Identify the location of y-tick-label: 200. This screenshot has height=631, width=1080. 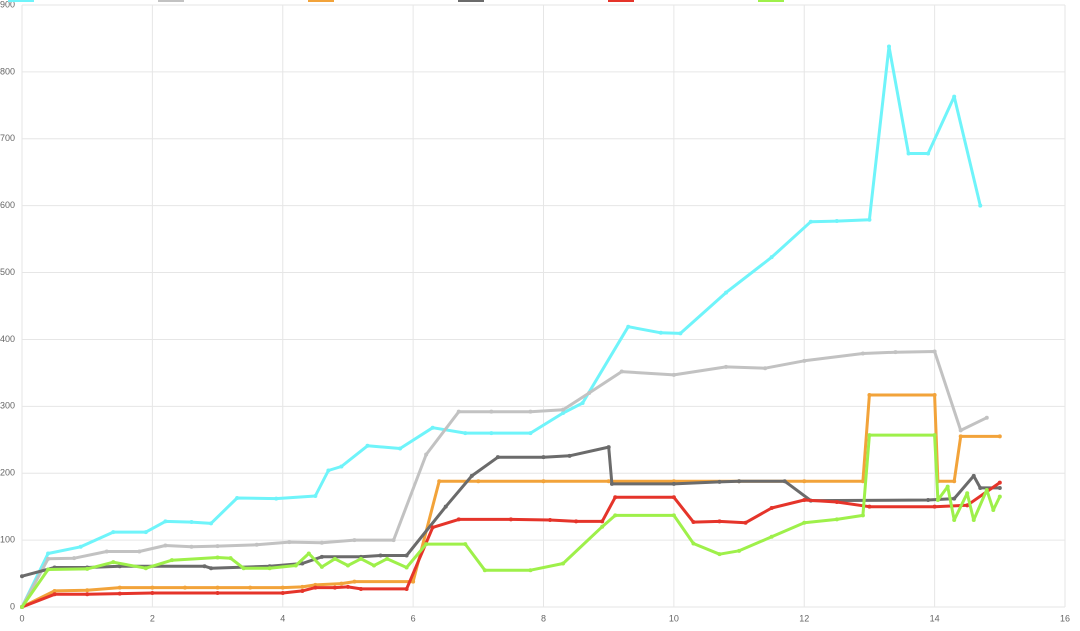
(7, 473).